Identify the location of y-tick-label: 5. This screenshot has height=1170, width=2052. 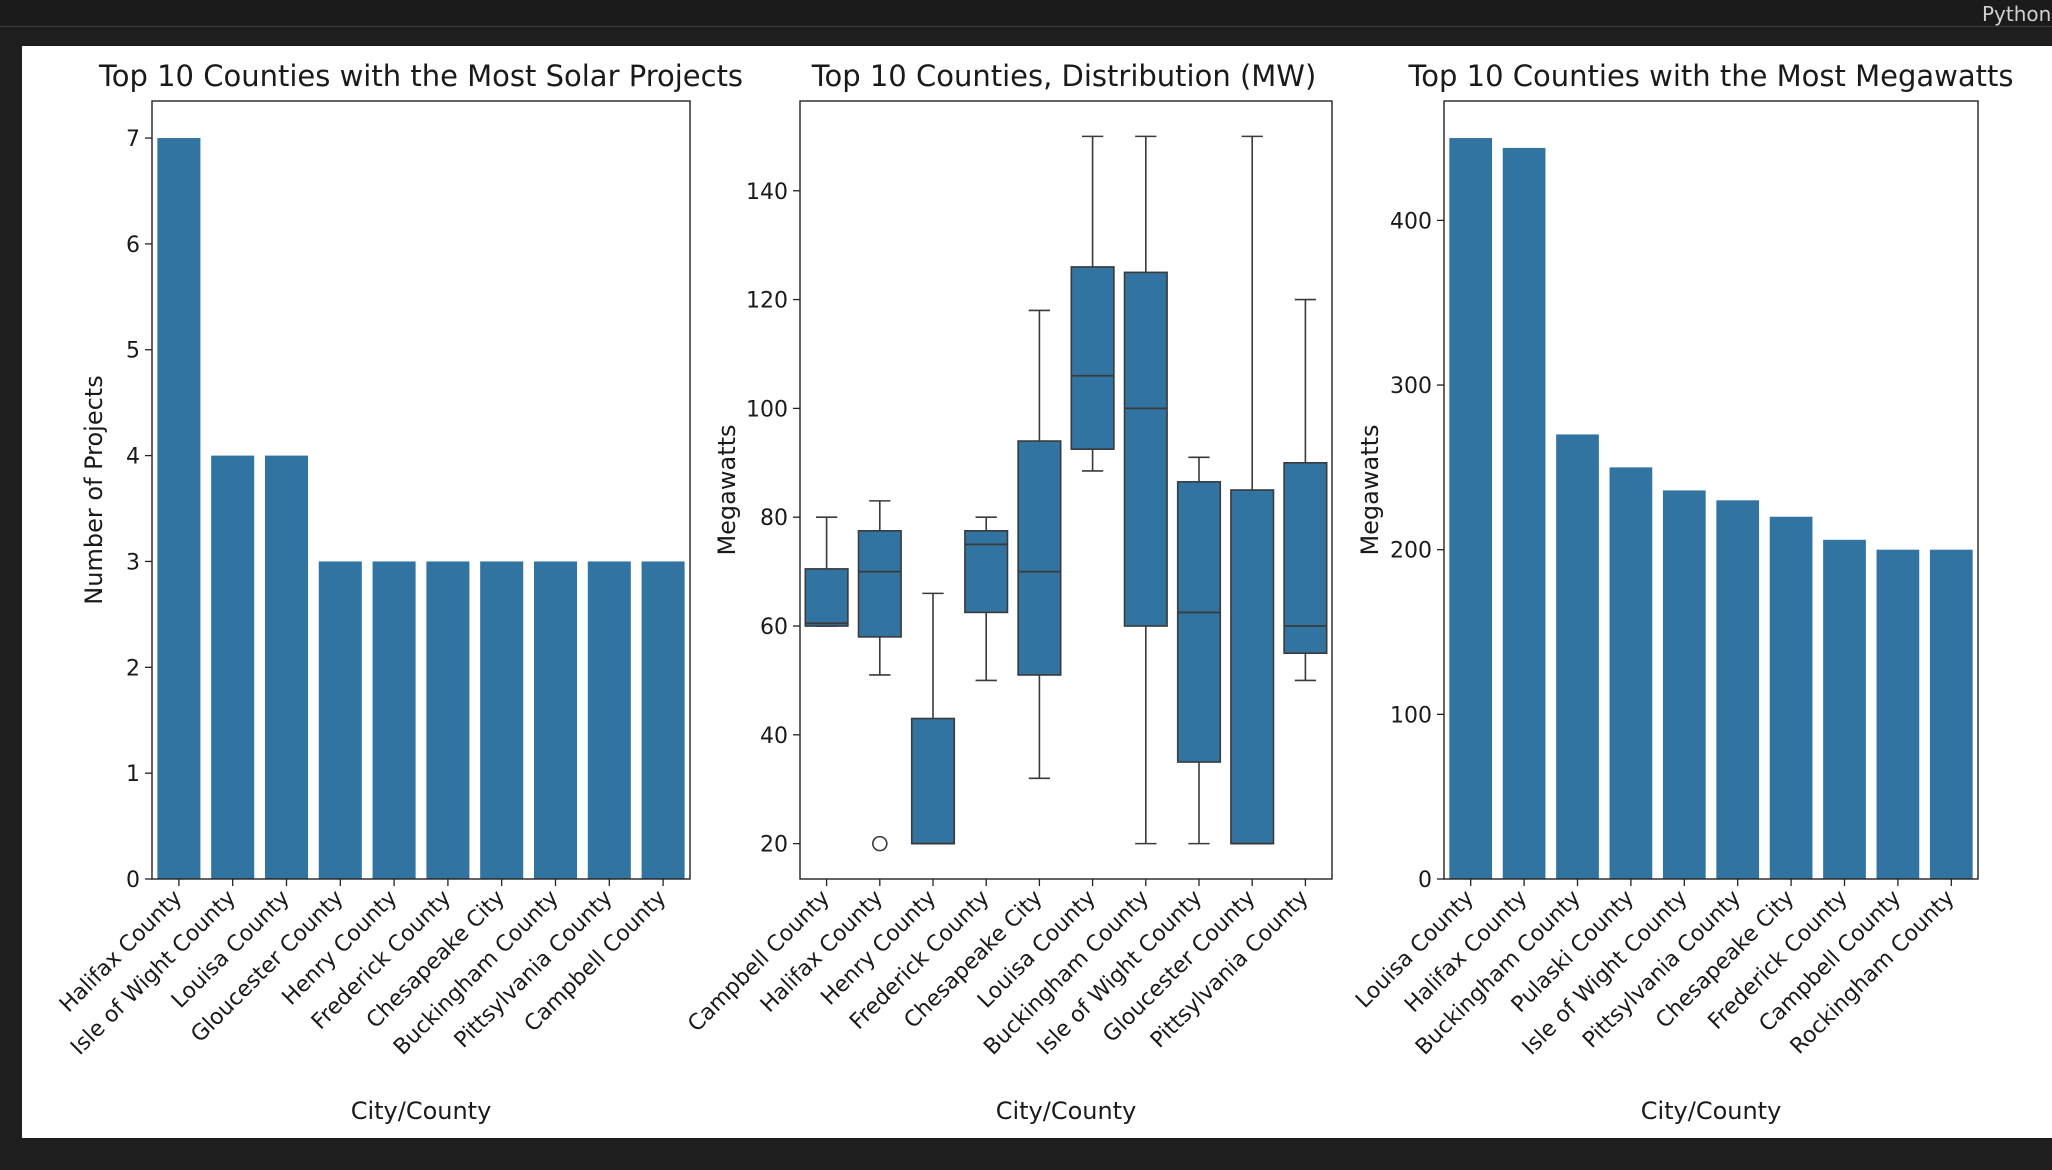
(133, 351).